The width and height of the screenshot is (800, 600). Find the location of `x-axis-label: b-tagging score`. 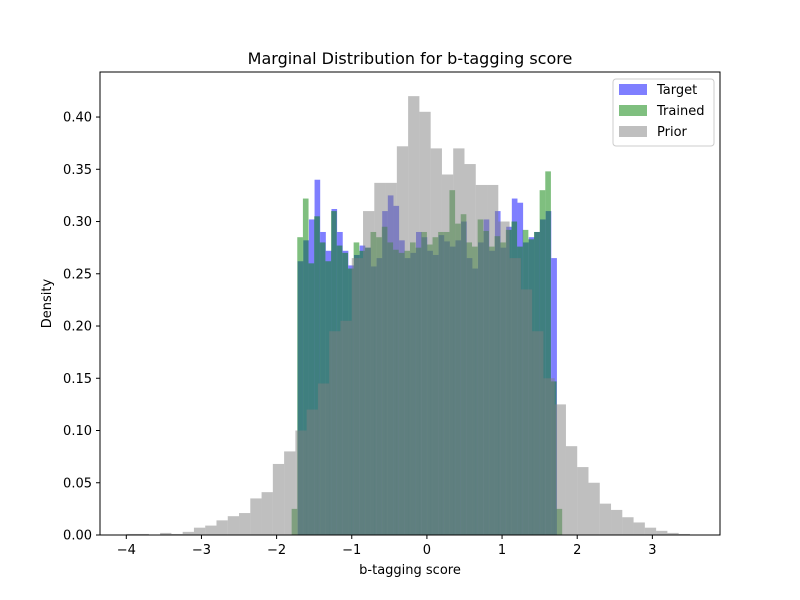

x-axis-label: b-tagging score is located at coordinates (410, 570).